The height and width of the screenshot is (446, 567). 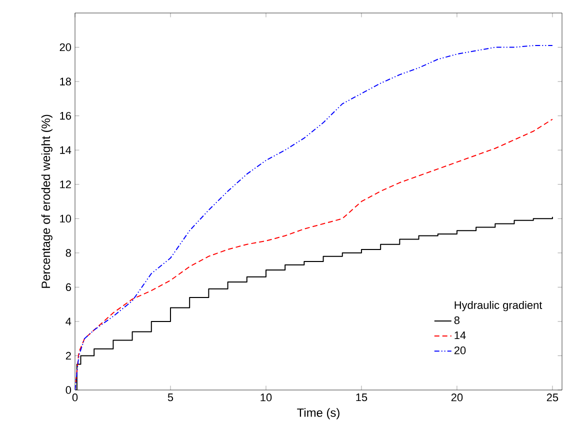 I want to click on y-tick-label: 6, so click(x=68, y=287).